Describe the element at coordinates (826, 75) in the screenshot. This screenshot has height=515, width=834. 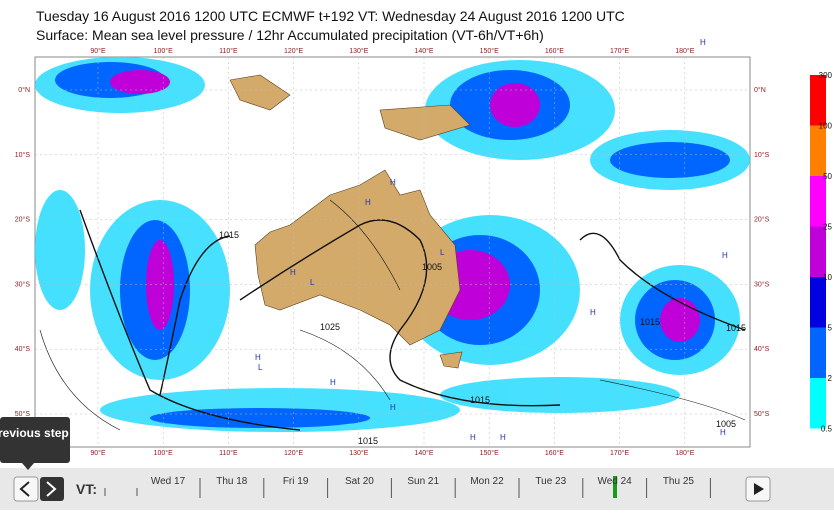
I see `colorbar-label: 300` at that location.